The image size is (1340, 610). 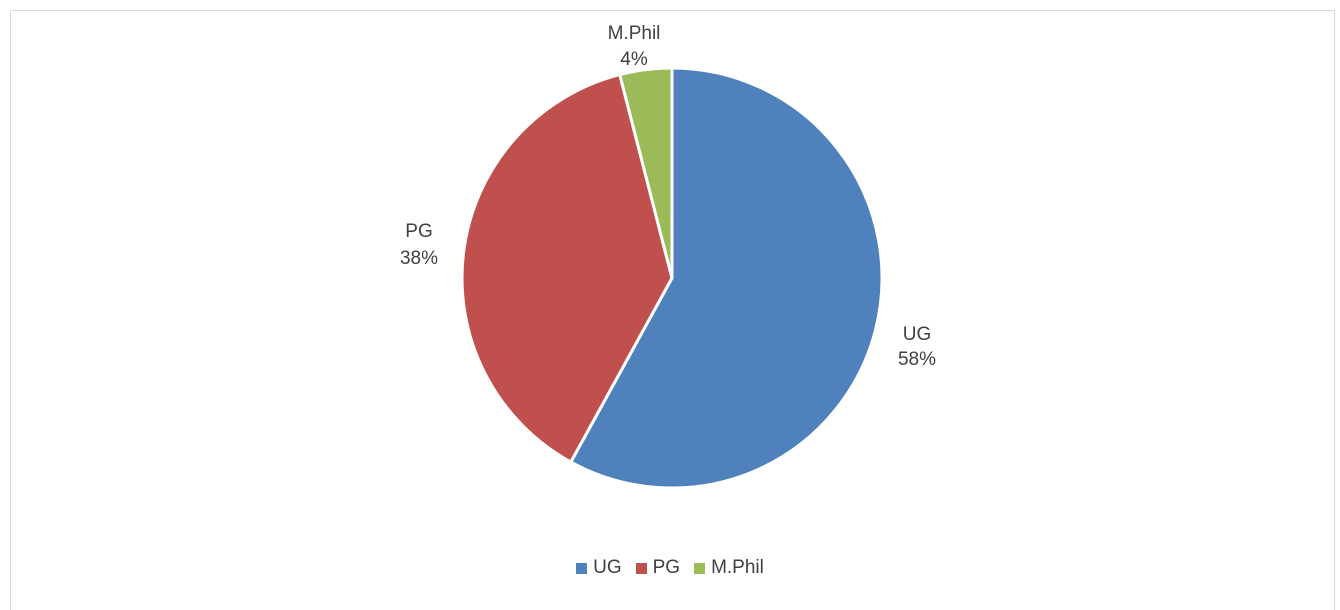 What do you see at coordinates (917, 359) in the screenshot?
I see `data-label-ug-percent: 58%` at bounding box center [917, 359].